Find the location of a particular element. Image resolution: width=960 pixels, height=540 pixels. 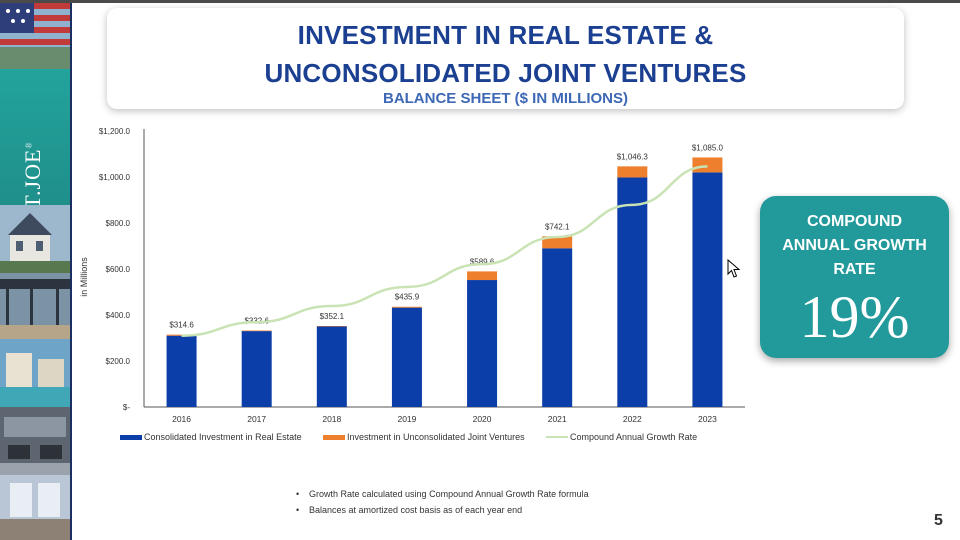

flag-photo is located at coordinates (35, 36).